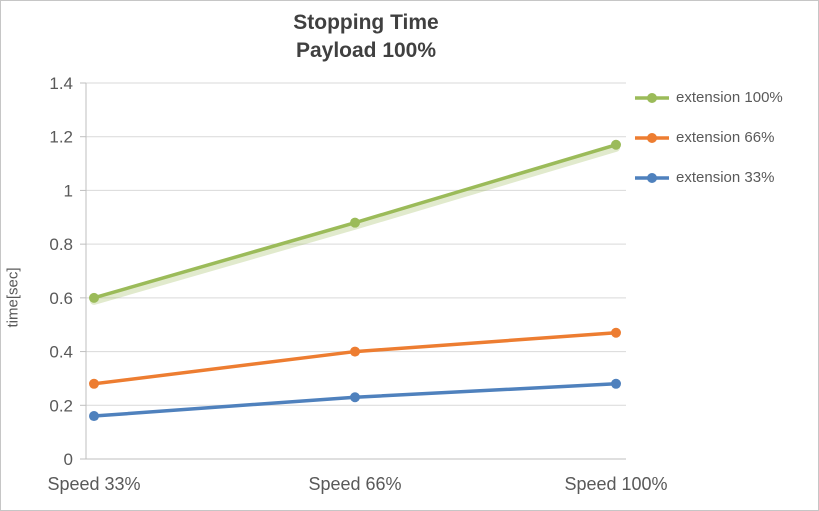 The width and height of the screenshot is (819, 511). I want to click on x-tick-label: Speed 66%, so click(354, 484).